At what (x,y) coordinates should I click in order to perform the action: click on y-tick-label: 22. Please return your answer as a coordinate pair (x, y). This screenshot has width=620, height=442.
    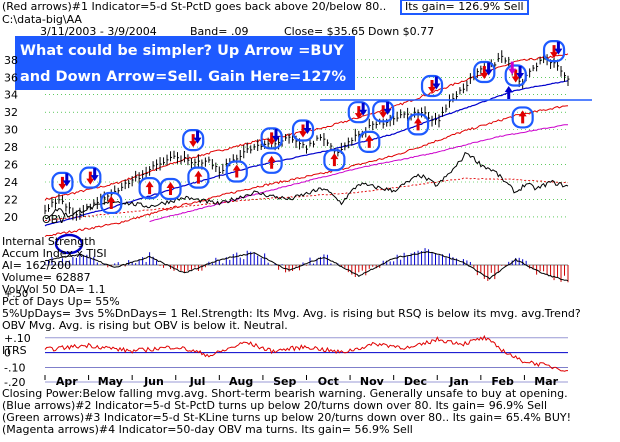
    Looking at the image, I should click on (11, 199).